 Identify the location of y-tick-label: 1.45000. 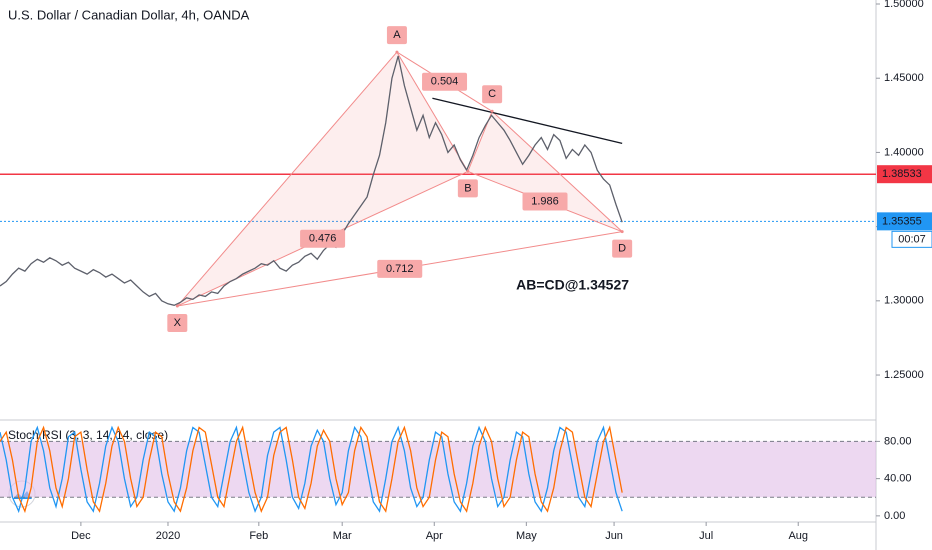
(904, 78).